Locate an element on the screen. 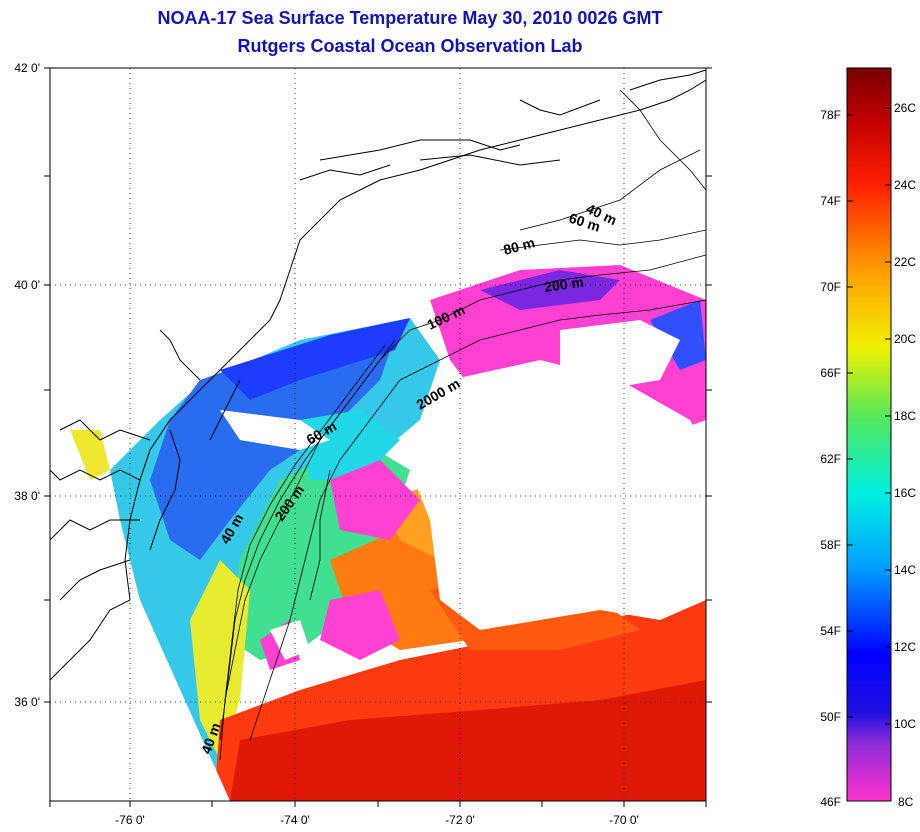 This screenshot has height=832, width=920. contour-label-80m: 80 m is located at coordinates (519, 246).